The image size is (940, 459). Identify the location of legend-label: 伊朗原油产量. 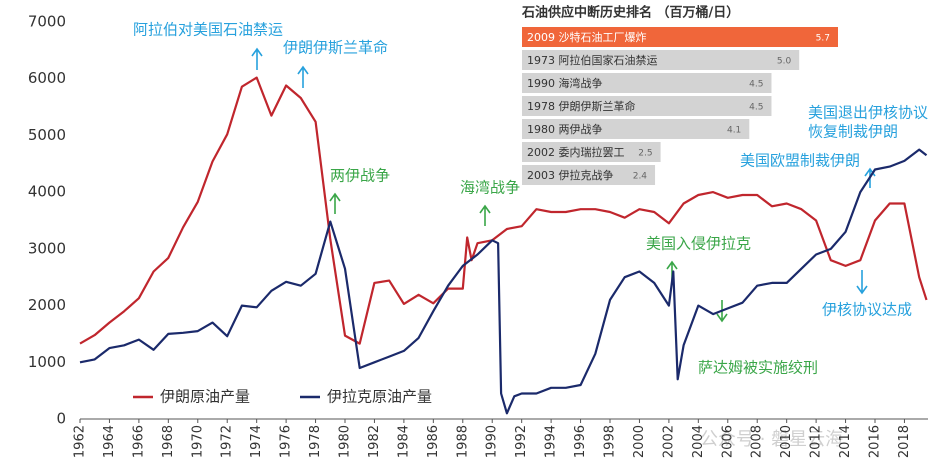
(205, 397).